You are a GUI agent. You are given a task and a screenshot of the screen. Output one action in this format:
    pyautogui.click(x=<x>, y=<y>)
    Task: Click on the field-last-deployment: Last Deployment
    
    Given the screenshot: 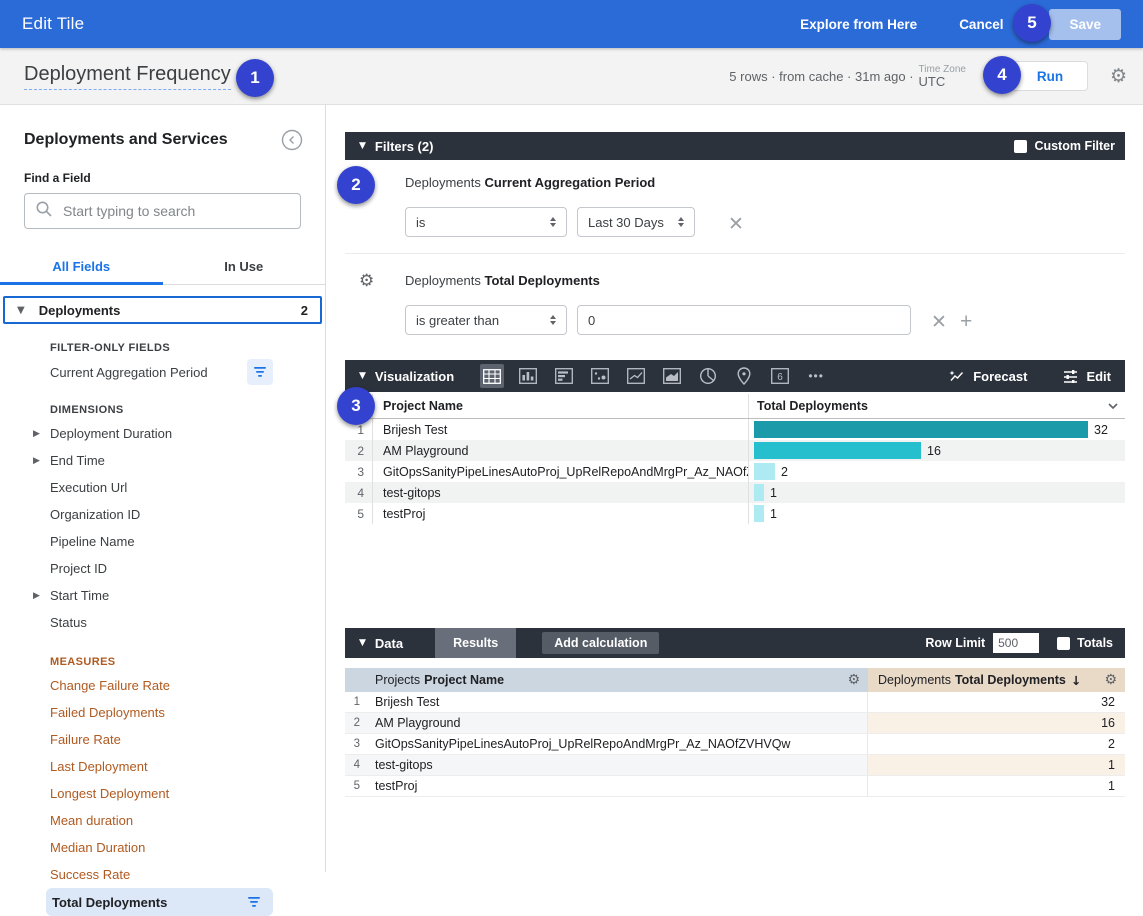 What is the action you would take?
    pyautogui.click(x=162, y=766)
    